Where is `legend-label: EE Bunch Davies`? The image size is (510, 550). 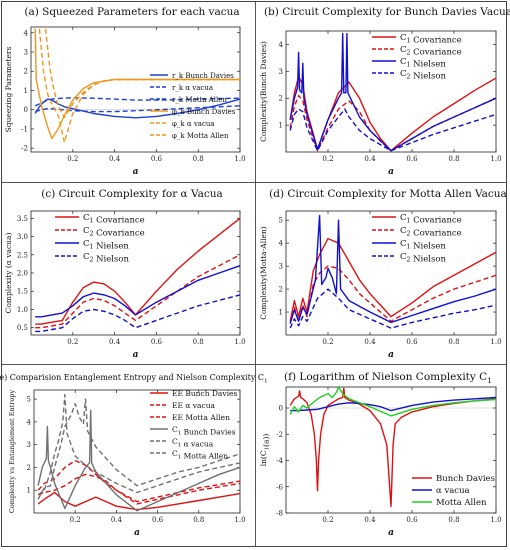
legend-label: EE Bunch Davies is located at coordinates (204, 393).